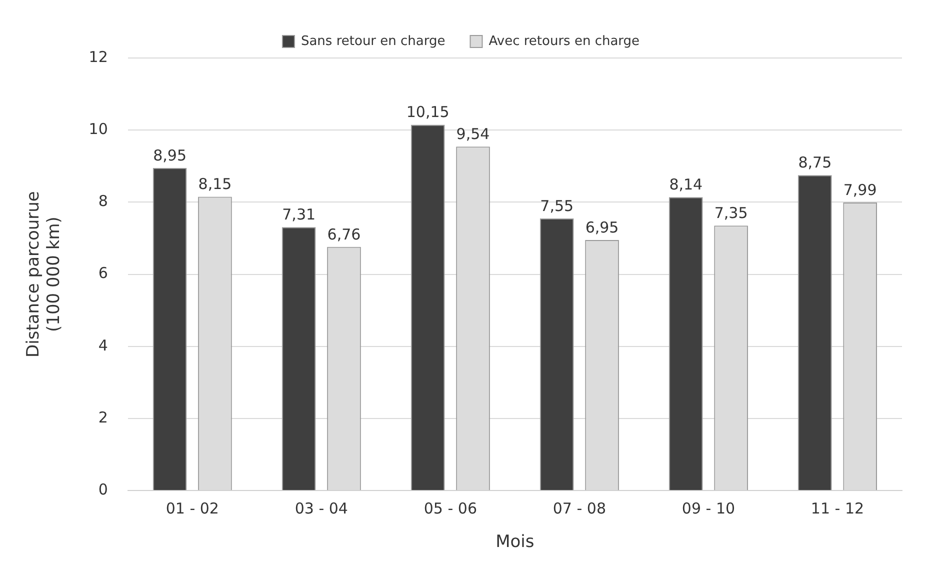  I want to click on data-label: 6,76, so click(344, 234).